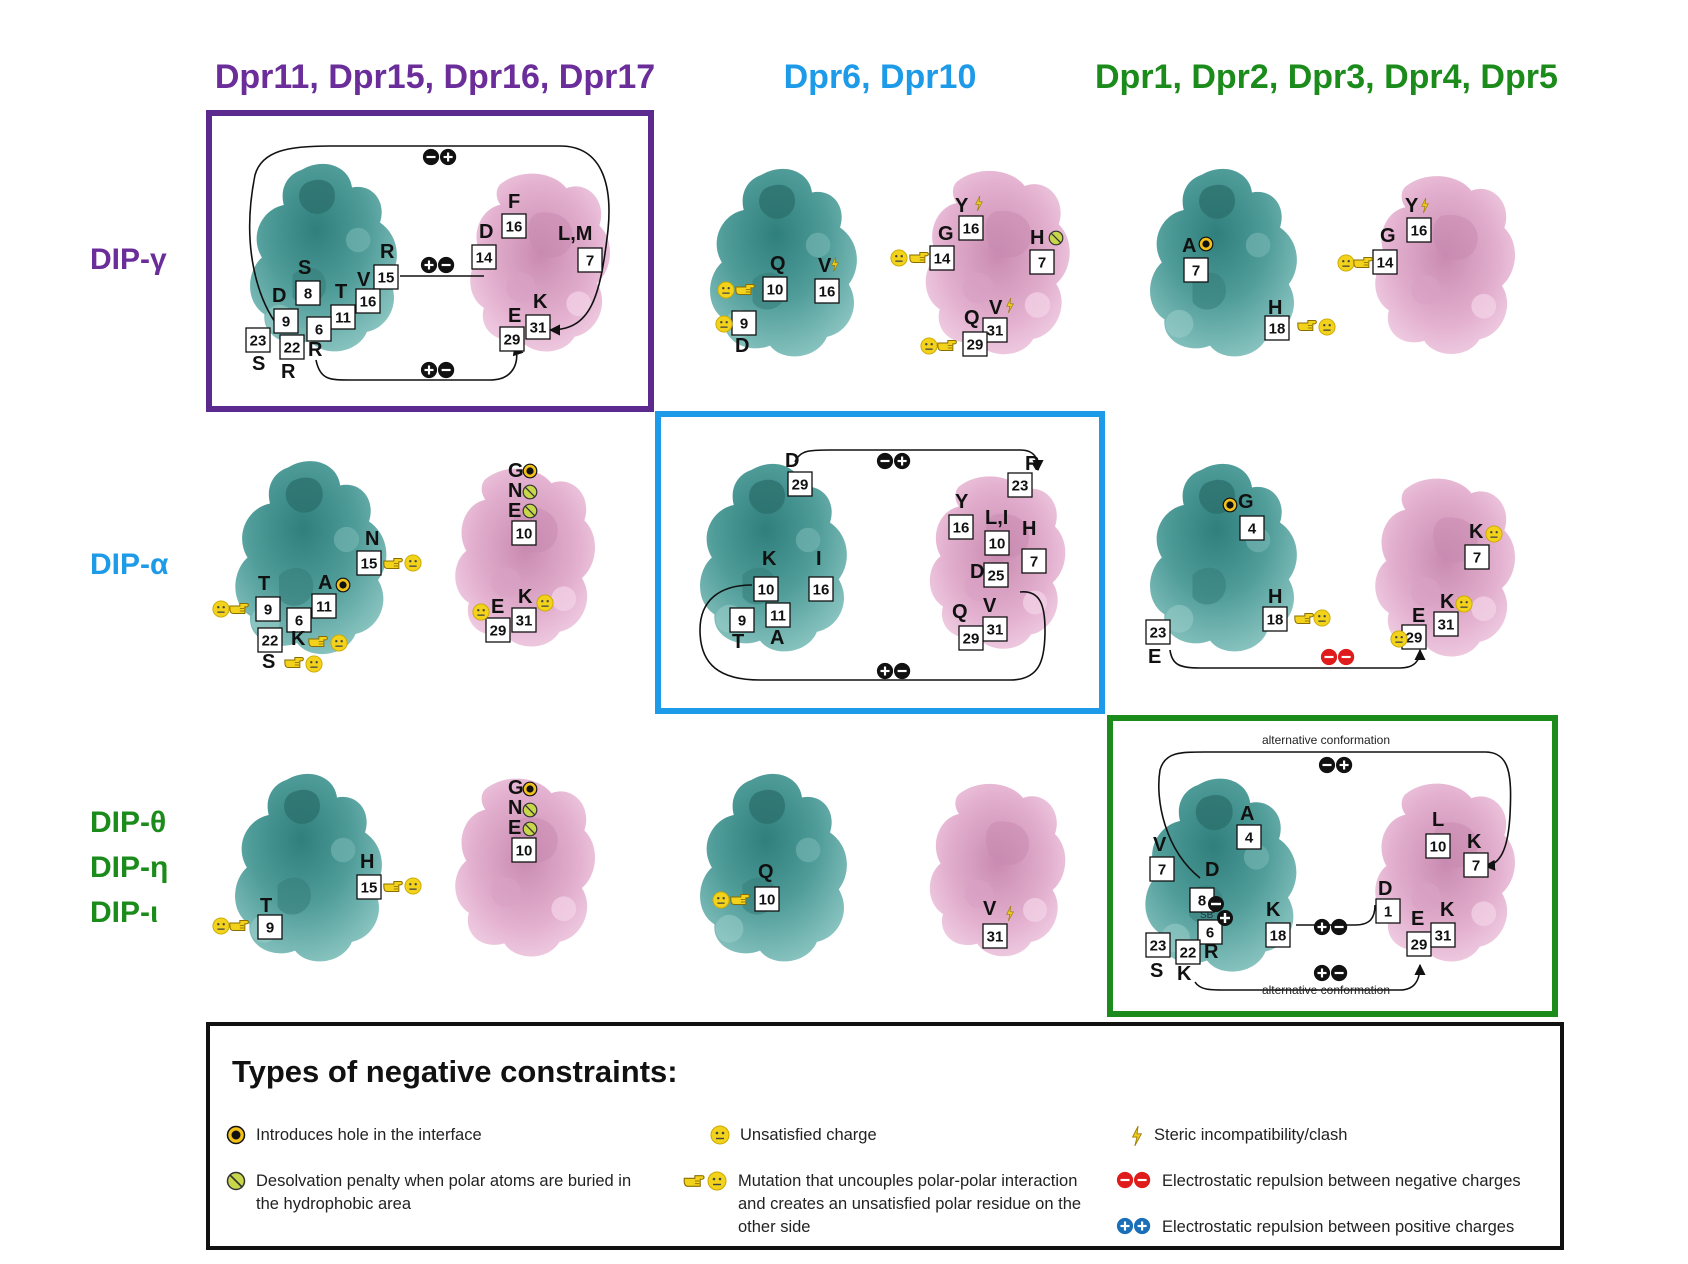  I want to click on legend-item-hole: Introduces hole in the interface, so click(436, 1135).